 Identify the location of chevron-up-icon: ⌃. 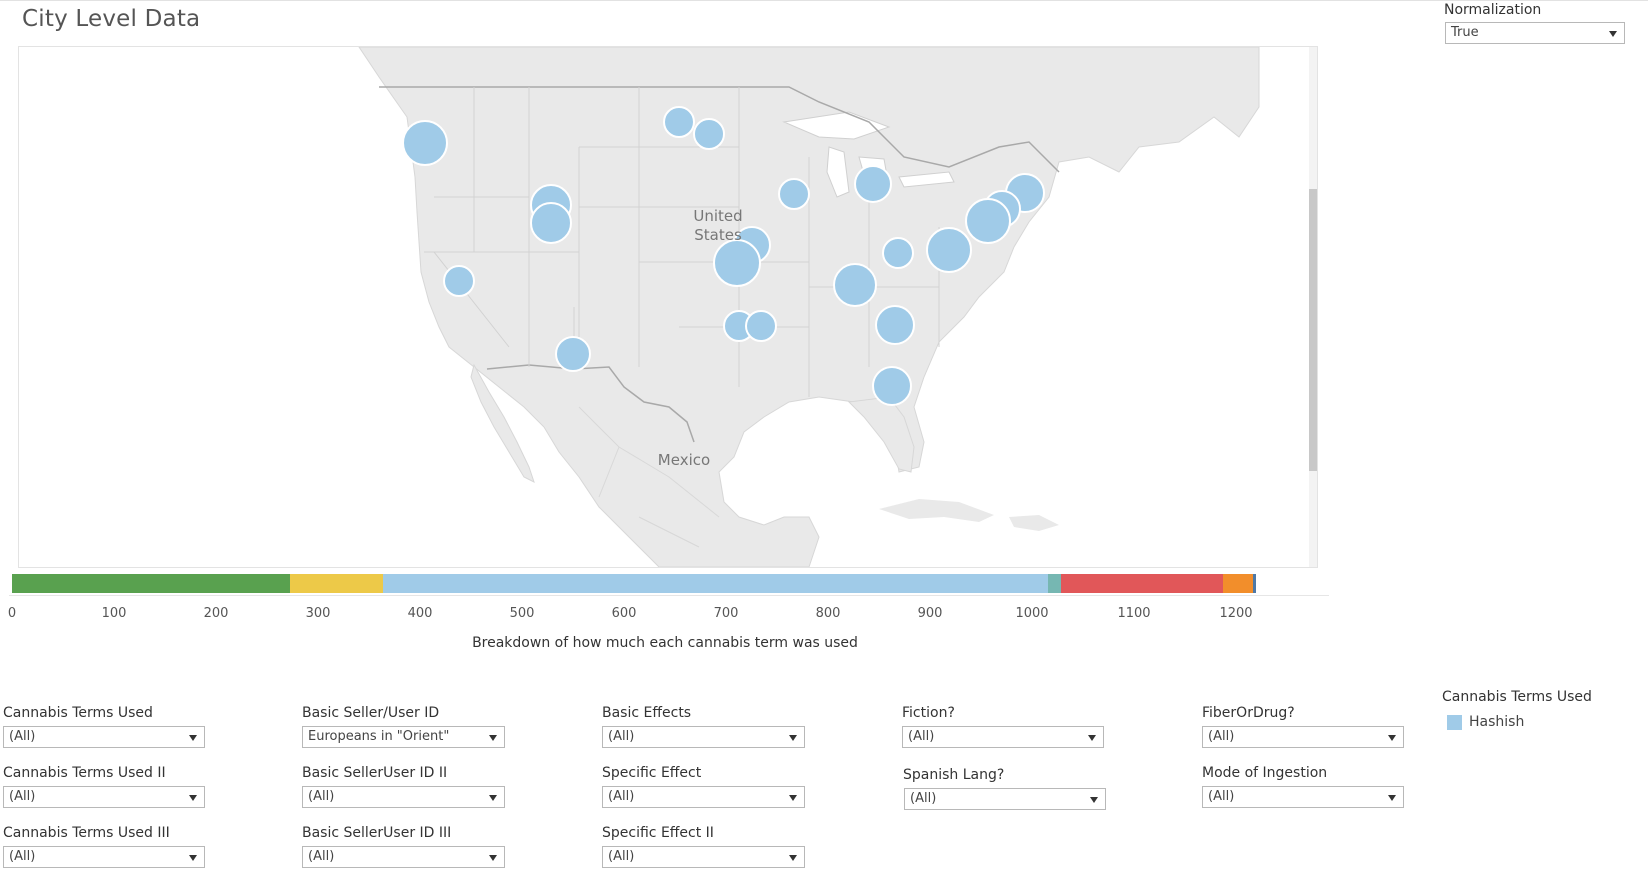
(1313, 60).